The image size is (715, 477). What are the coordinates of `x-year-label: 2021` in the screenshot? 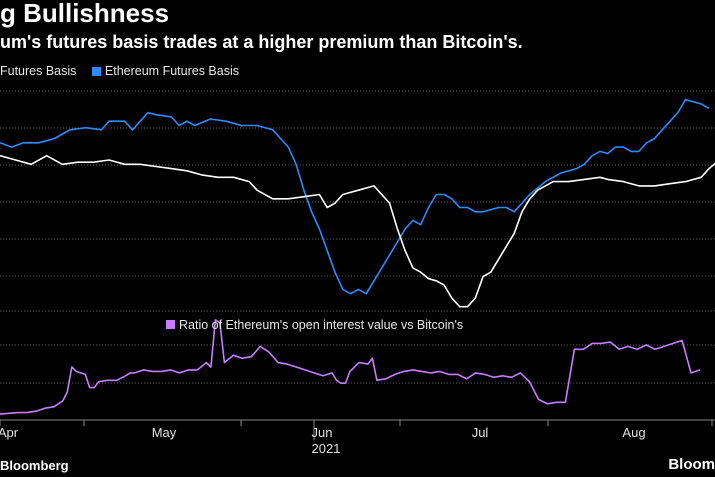 It's located at (326, 448).